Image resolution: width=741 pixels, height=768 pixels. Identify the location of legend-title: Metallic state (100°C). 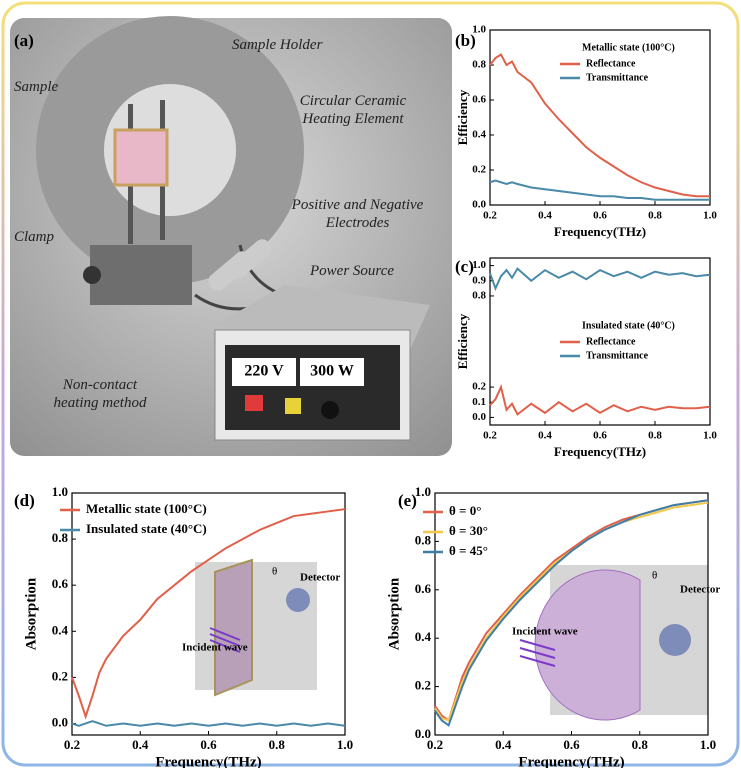
(628, 47).